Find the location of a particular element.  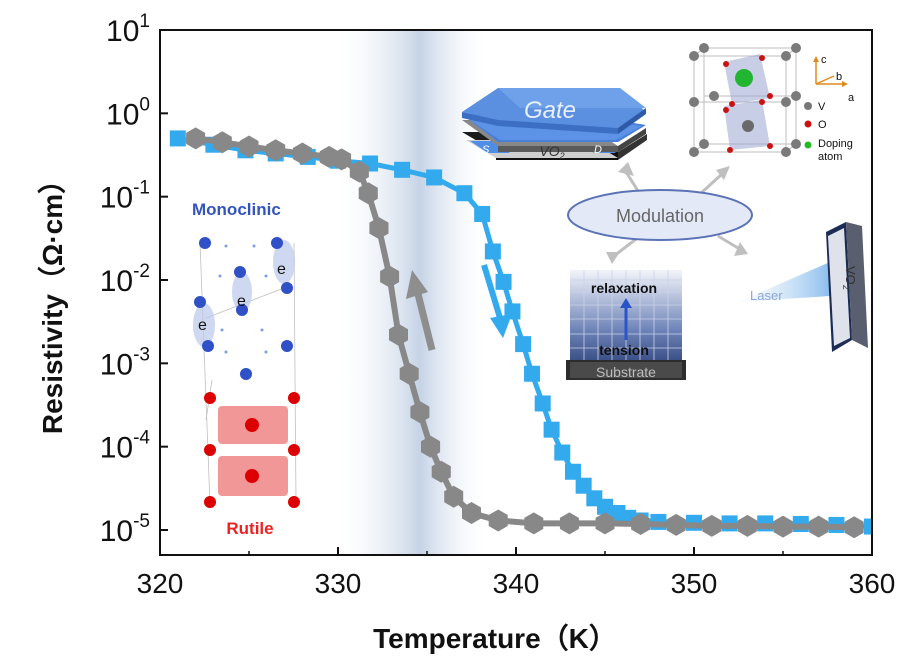

arrow-to-crystal-head-icon is located at coordinates (723, 173).